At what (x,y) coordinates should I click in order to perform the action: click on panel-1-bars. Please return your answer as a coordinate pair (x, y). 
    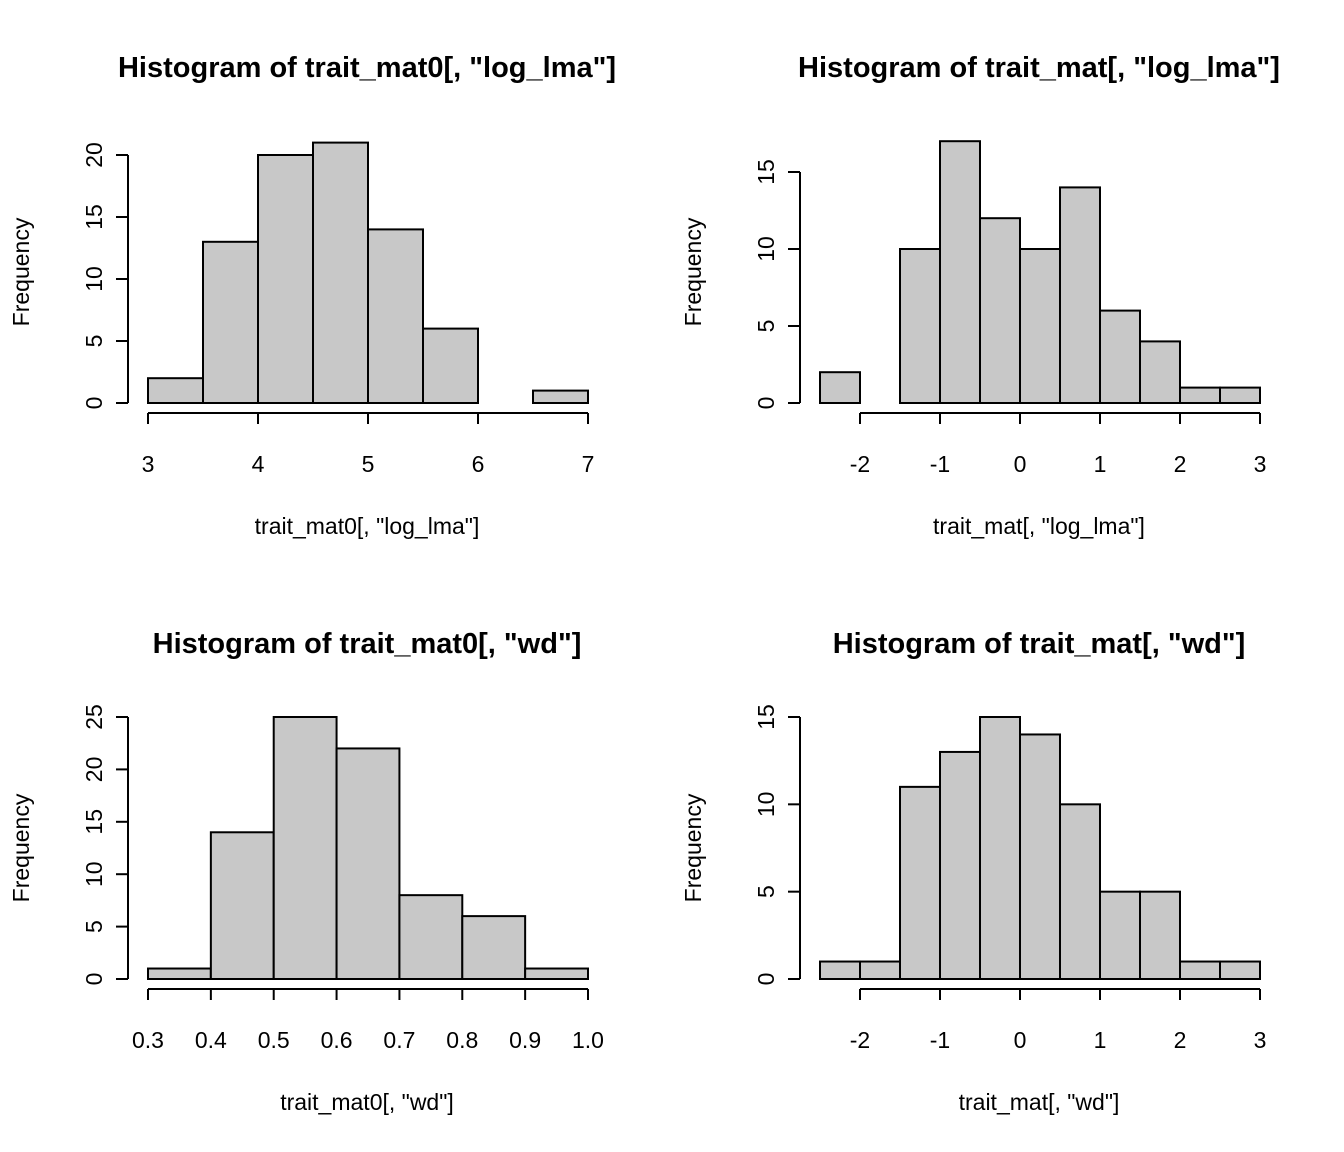
    Looking at the image, I should click on (368, 273).